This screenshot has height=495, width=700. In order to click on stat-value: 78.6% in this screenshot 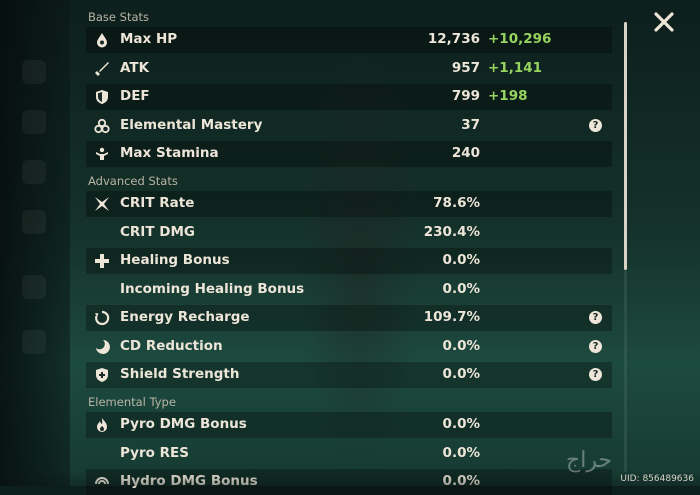, I will do `click(456, 203)`.